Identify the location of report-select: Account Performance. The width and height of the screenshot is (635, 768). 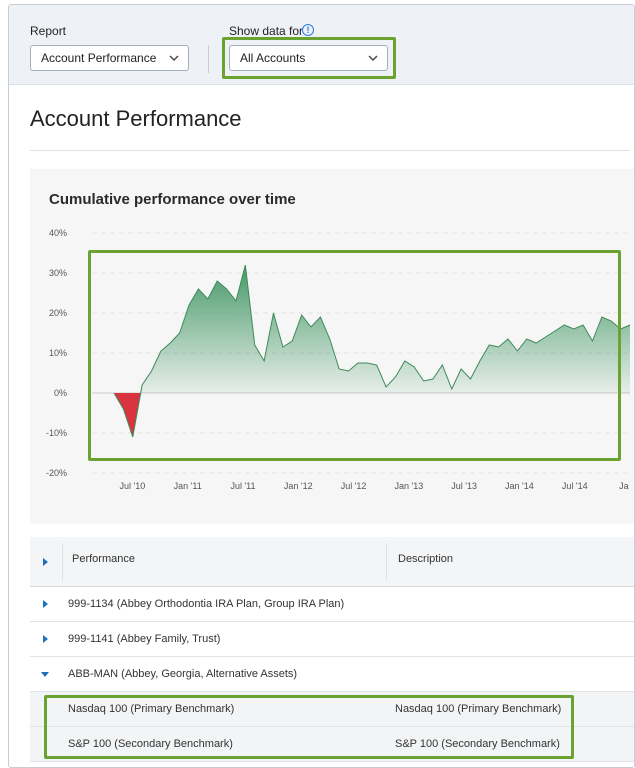
(109, 58).